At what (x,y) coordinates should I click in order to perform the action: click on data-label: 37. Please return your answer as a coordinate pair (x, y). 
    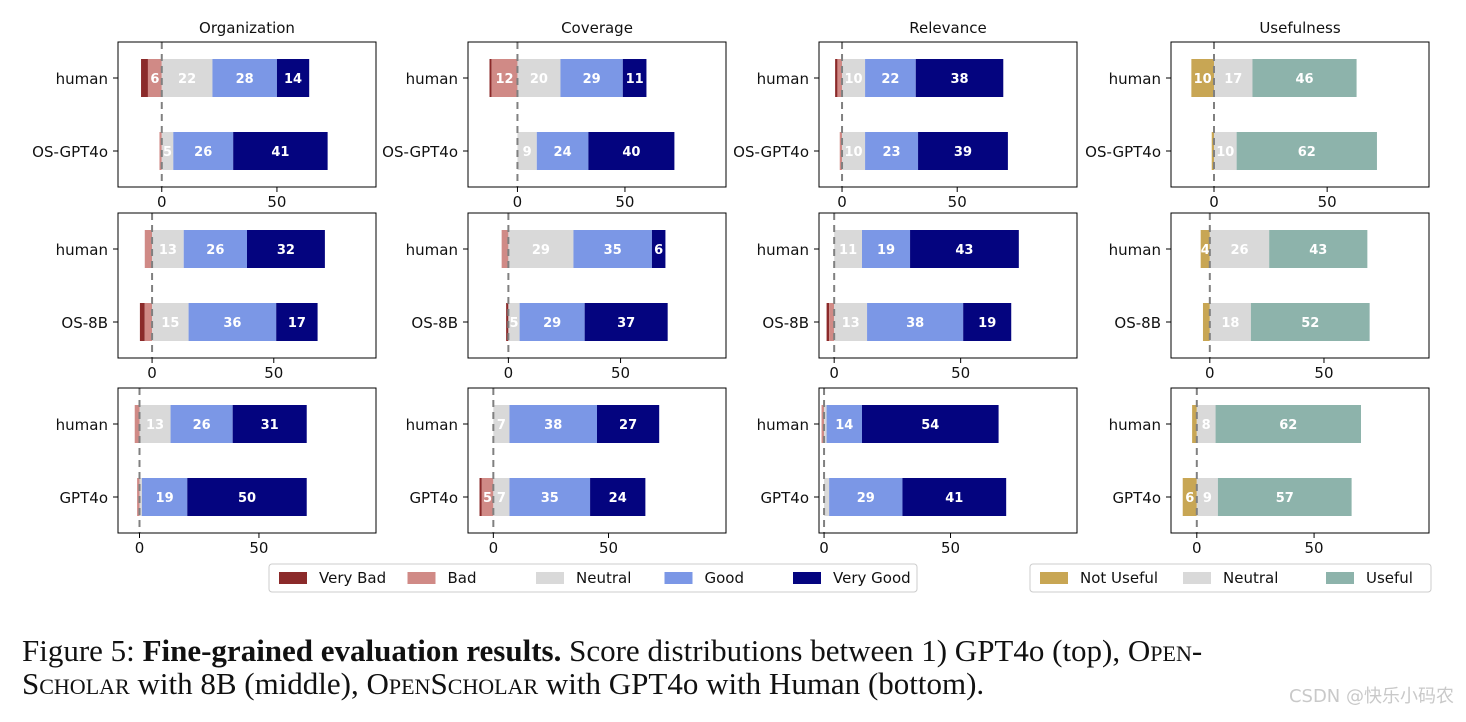
    Looking at the image, I should click on (626, 323).